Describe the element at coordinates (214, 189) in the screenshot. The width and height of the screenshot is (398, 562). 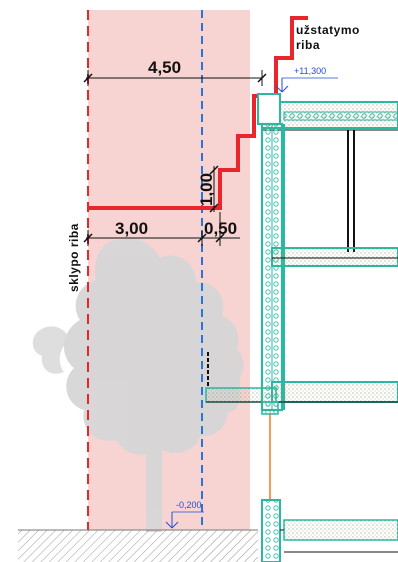
I see `dimension-vertical` at that location.